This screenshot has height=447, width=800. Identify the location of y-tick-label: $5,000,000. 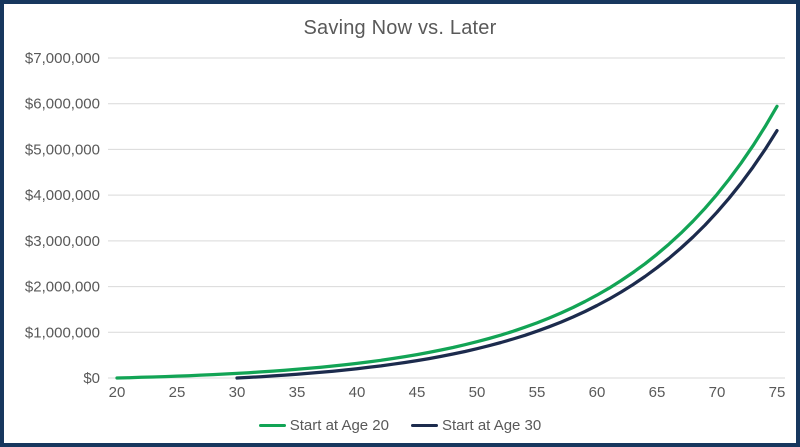
(62, 149).